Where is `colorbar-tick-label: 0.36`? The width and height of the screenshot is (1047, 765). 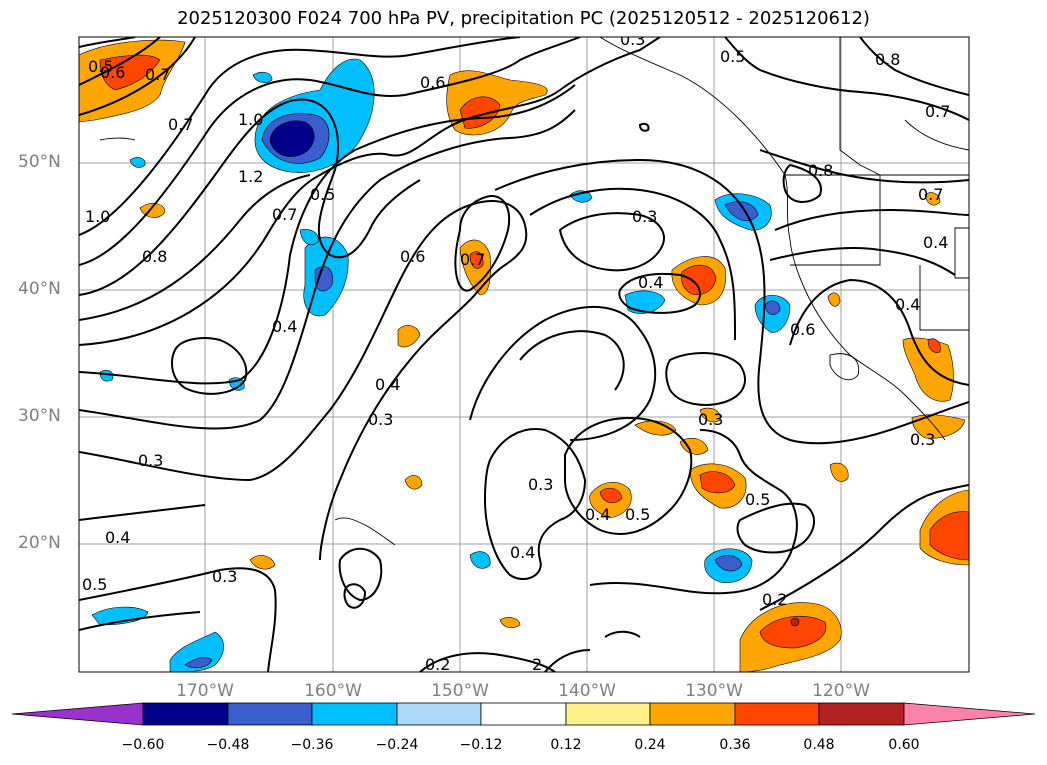
colorbar-tick-label: 0.36 is located at coordinates (735, 745).